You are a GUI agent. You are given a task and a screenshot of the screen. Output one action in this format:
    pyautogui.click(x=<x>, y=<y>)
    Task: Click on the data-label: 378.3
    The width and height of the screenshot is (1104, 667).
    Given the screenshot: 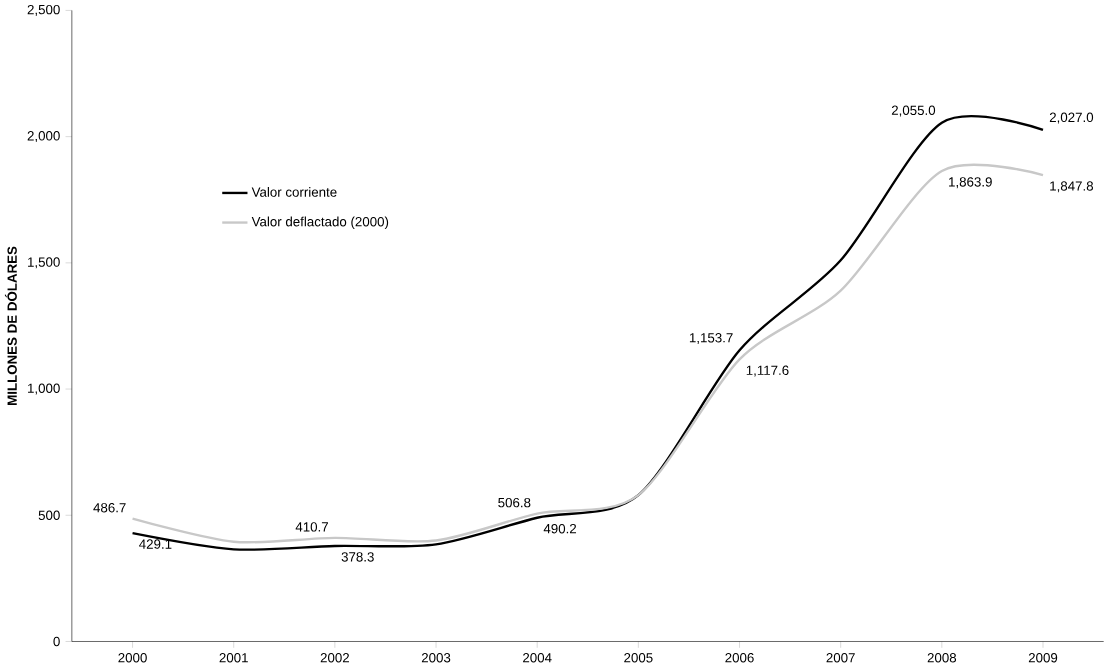 What is the action you would take?
    pyautogui.click(x=357, y=557)
    